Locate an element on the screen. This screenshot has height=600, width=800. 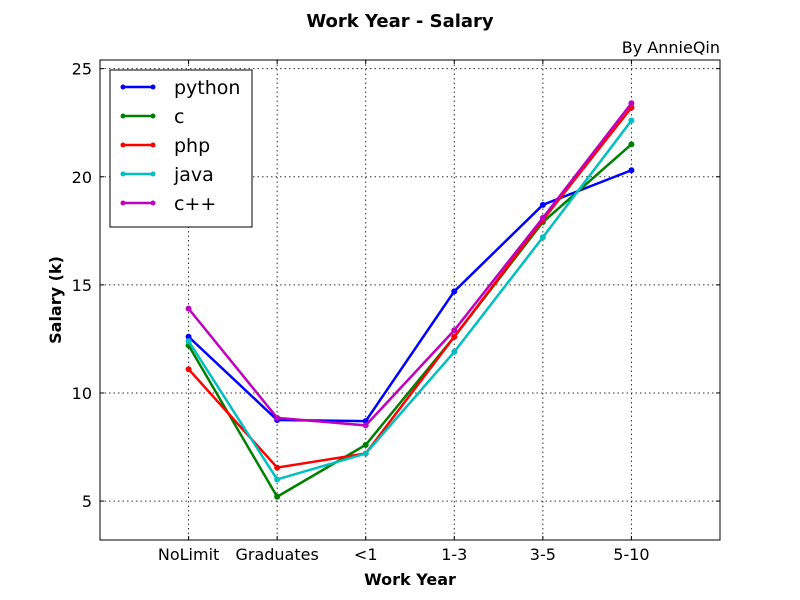
legend: python c php java c++ is located at coordinates (181, 148).